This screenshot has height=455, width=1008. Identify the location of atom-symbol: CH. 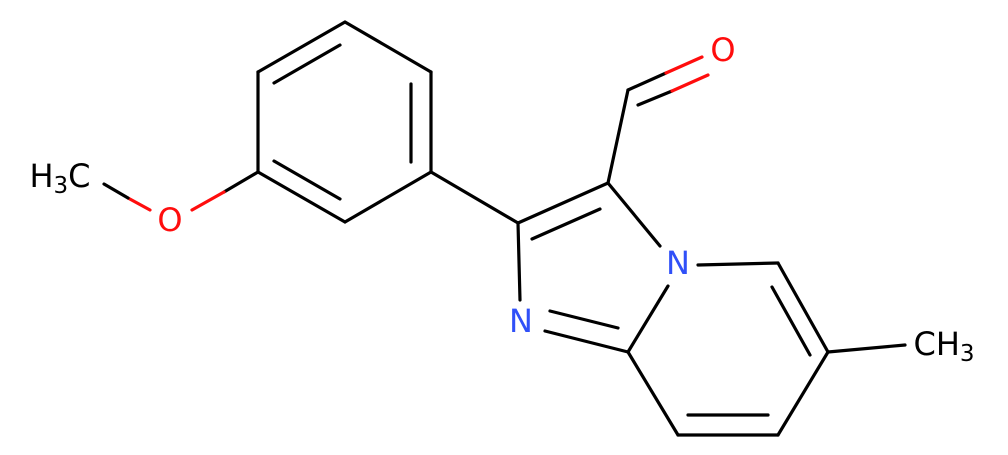
(936, 344).